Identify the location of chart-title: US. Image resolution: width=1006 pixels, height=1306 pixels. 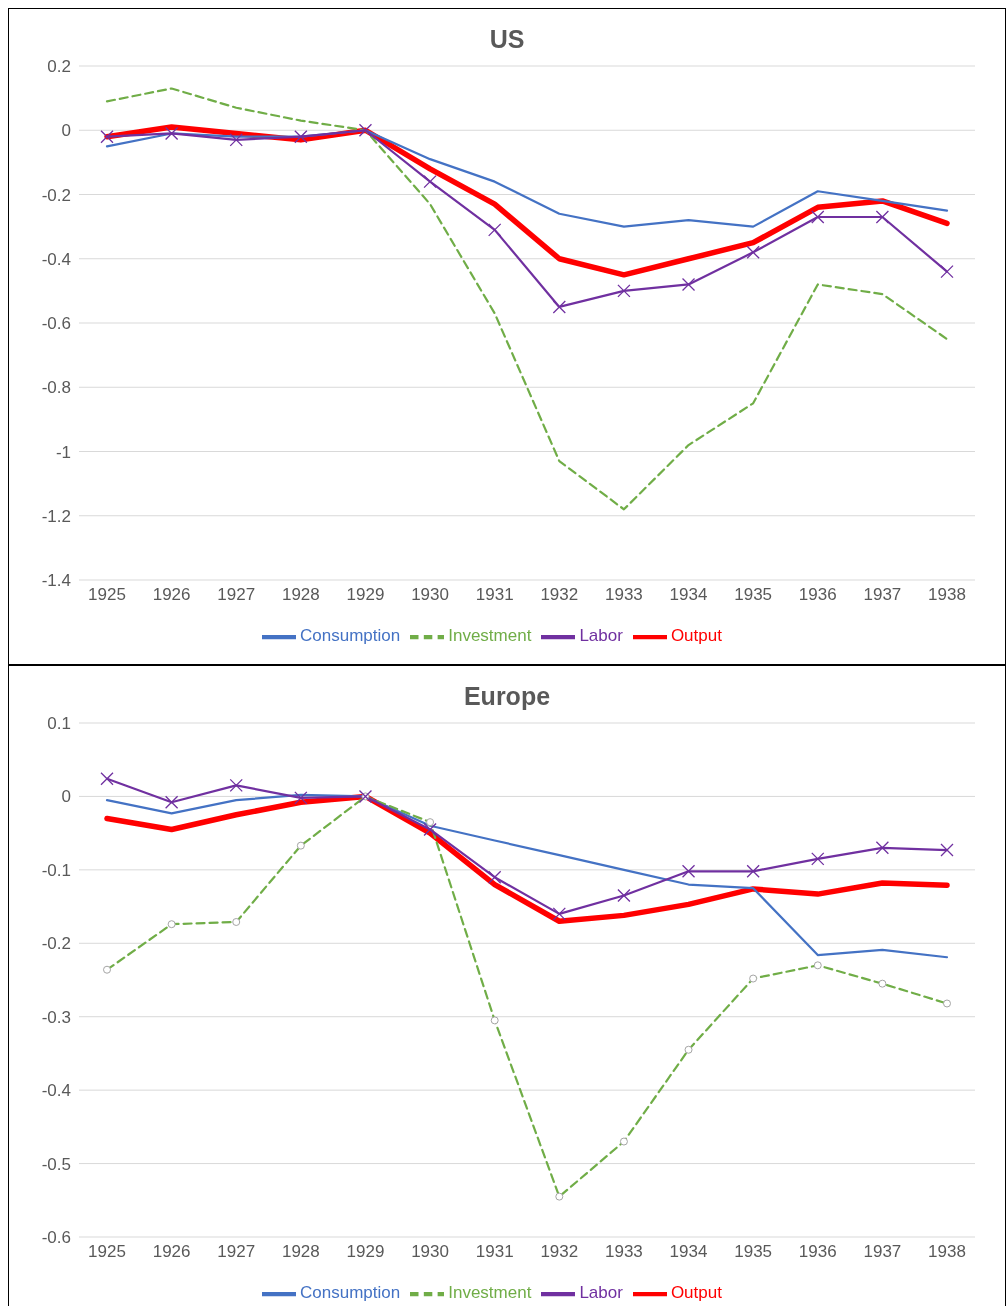
(507, 39).